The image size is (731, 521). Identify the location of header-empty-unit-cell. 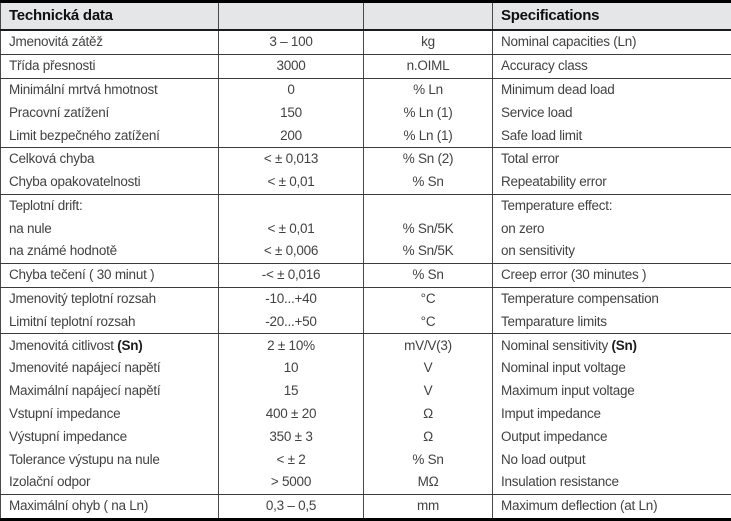
(428, 16).